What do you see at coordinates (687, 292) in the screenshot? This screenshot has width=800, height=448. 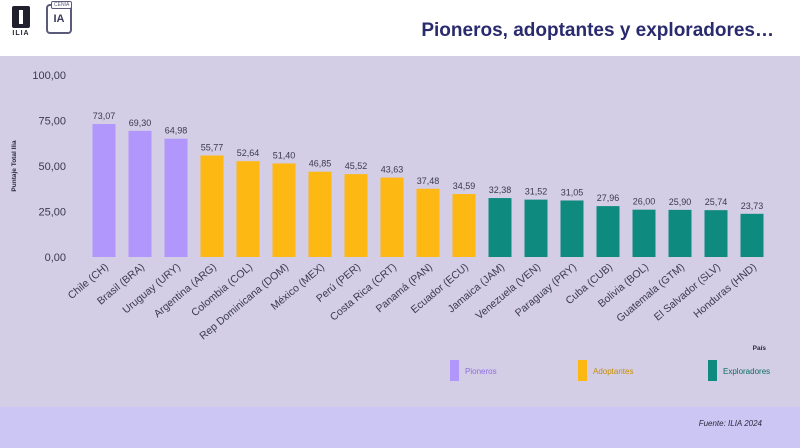 I see `x-tick-label: El Salvador (SLV)` at bounding box center [687, 292].